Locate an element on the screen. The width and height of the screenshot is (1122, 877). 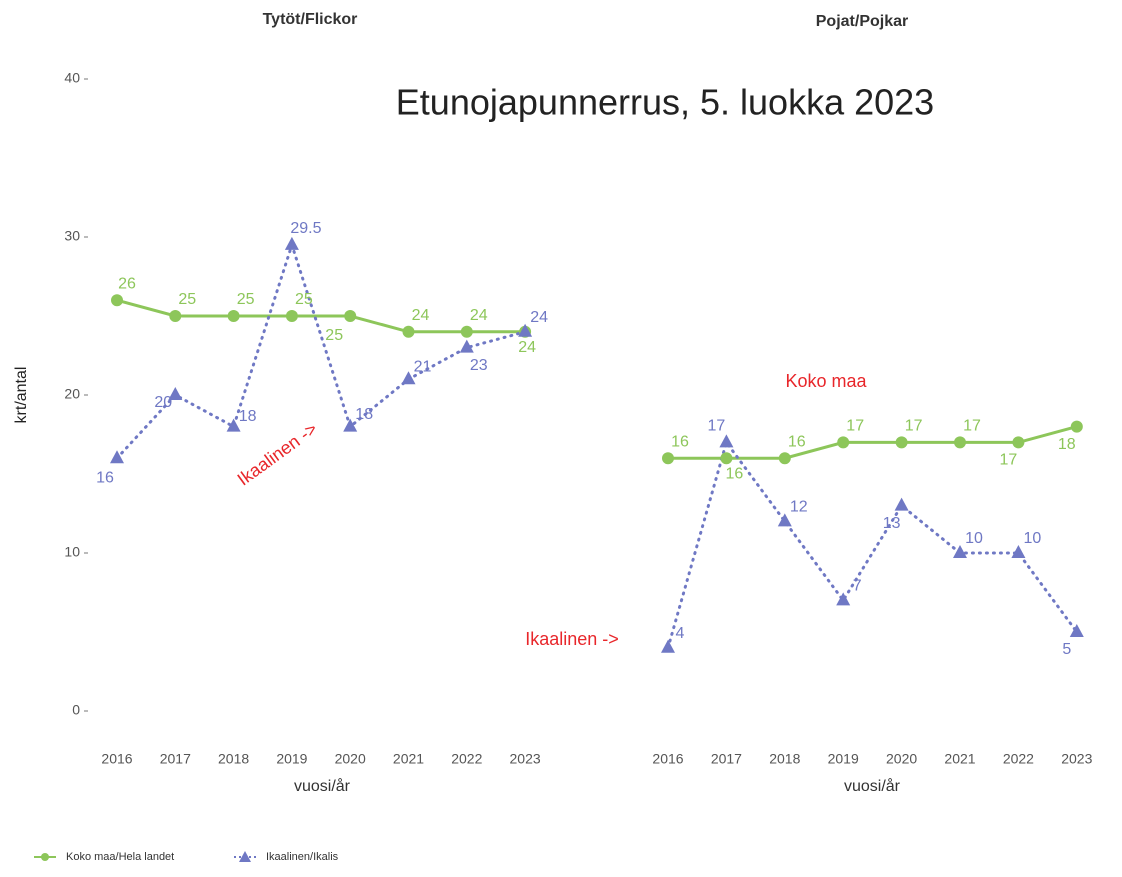
y-tick-label: 40 is located at coordinates (72, 78).